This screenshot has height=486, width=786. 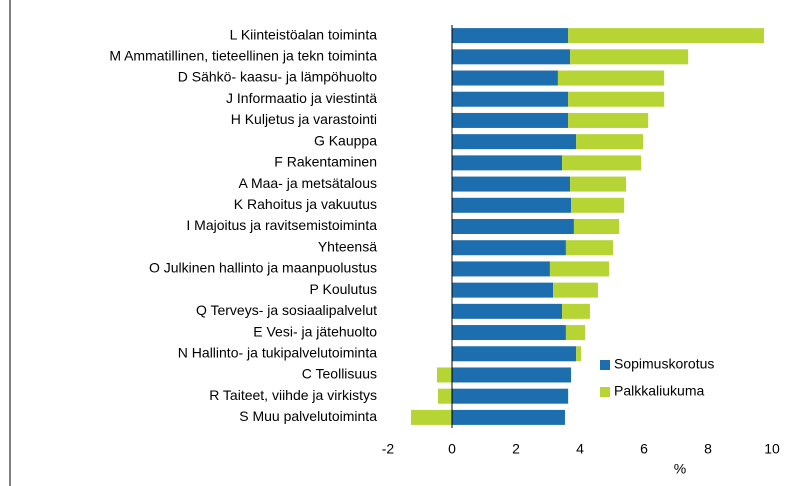 I want to click on y-tick-label: I Majoitus ja ravitsemistoiminta, so click(x=281, y=225).